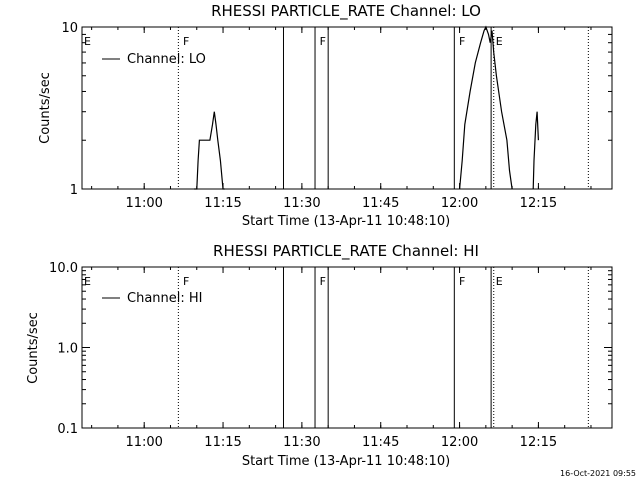  Describe the element at coordinates (63, 268) in the screenshot. I see `y-tick-label: 10.0` at that location.